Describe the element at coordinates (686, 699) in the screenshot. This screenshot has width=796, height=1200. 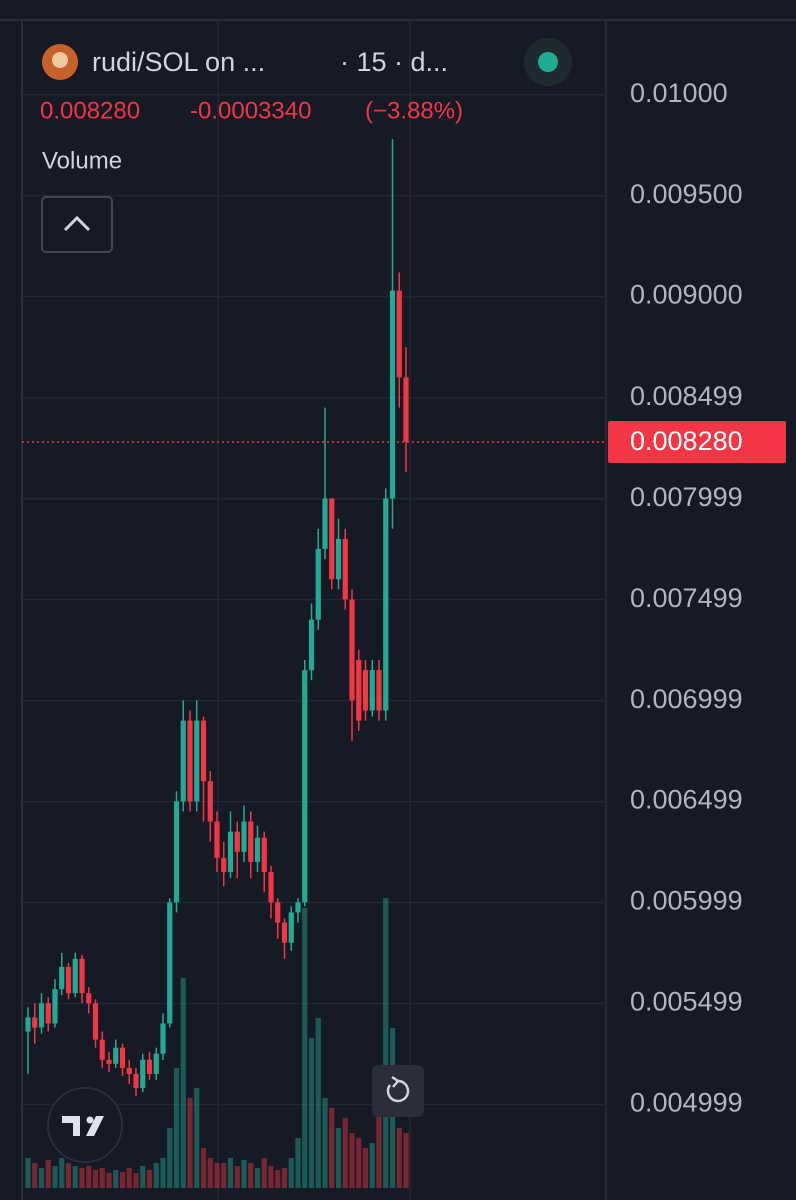
I see `y-tick-label: 0.006999` at that location.